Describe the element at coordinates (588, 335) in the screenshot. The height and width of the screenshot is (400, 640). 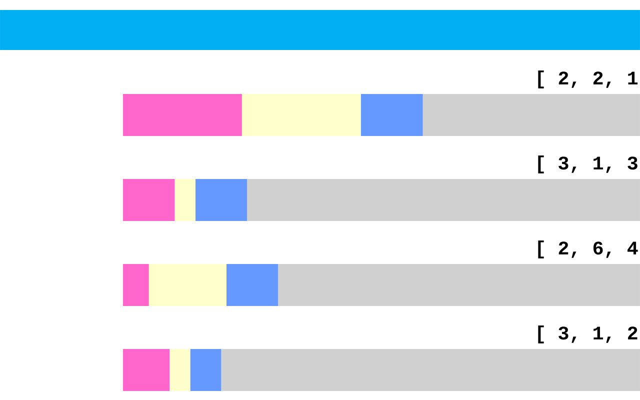
I see `y-tick-label: [ 3, 1, 2` at that location.